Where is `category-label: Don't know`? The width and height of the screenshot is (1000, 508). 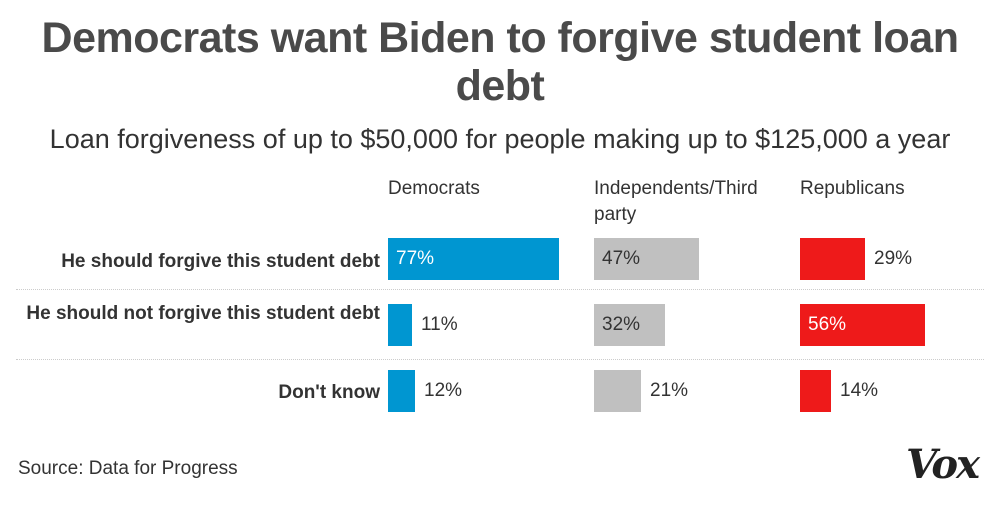
category-label: Don't know is located at coordinates (329, 392).